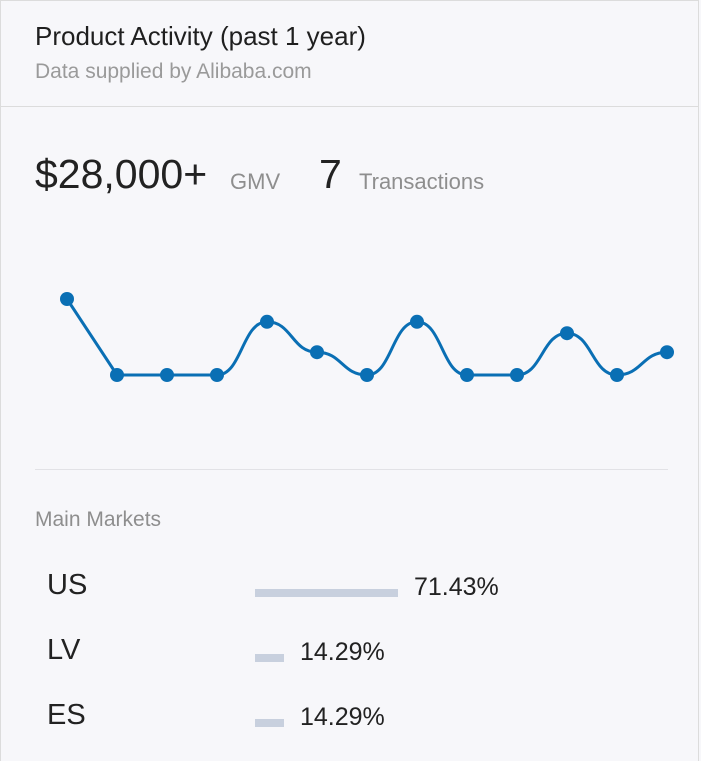 The height and width of the screenshot is (761, 701). What do you see at coordinates (66, 715) in the screenshot?
I see `market-country: ES` at bounding box center [66, 715].